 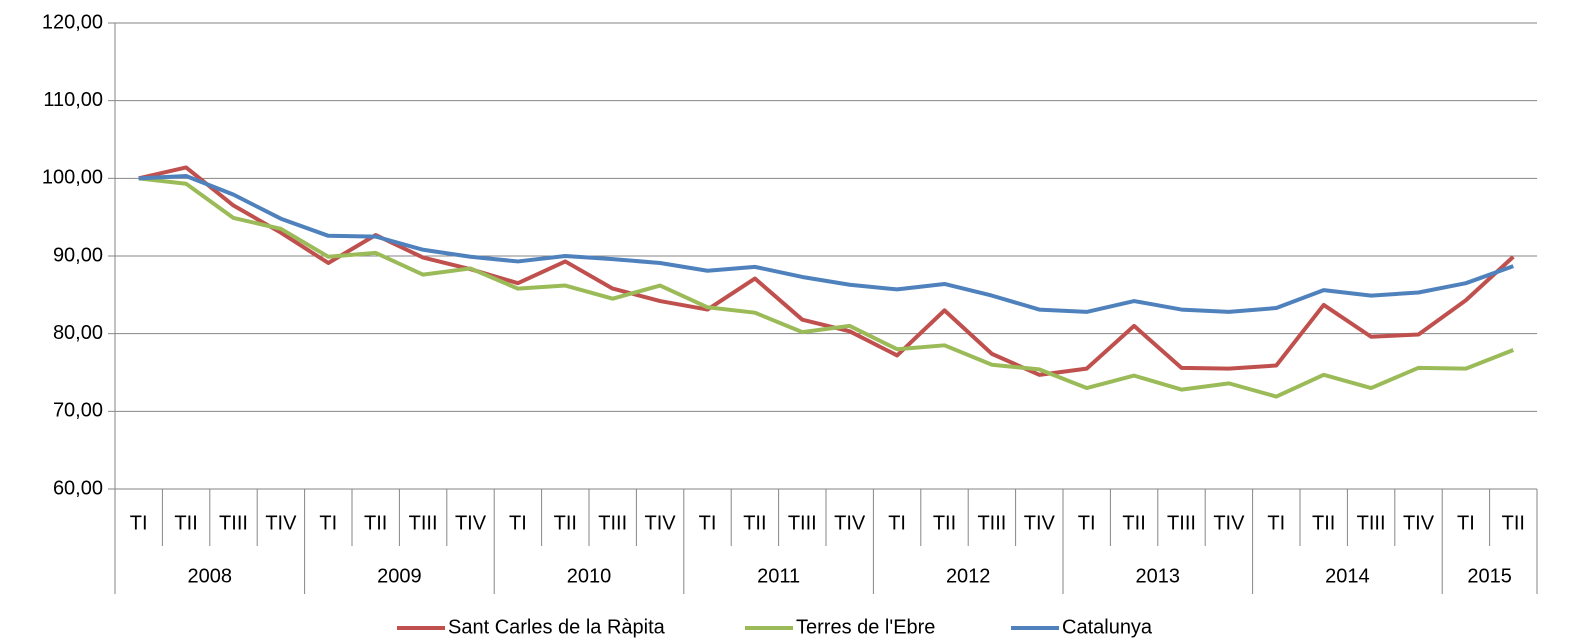 What do you see at coordinates (968, 576) in the screenshot?
I see `x-group-label: 2012` at bounding box center [968, 576].